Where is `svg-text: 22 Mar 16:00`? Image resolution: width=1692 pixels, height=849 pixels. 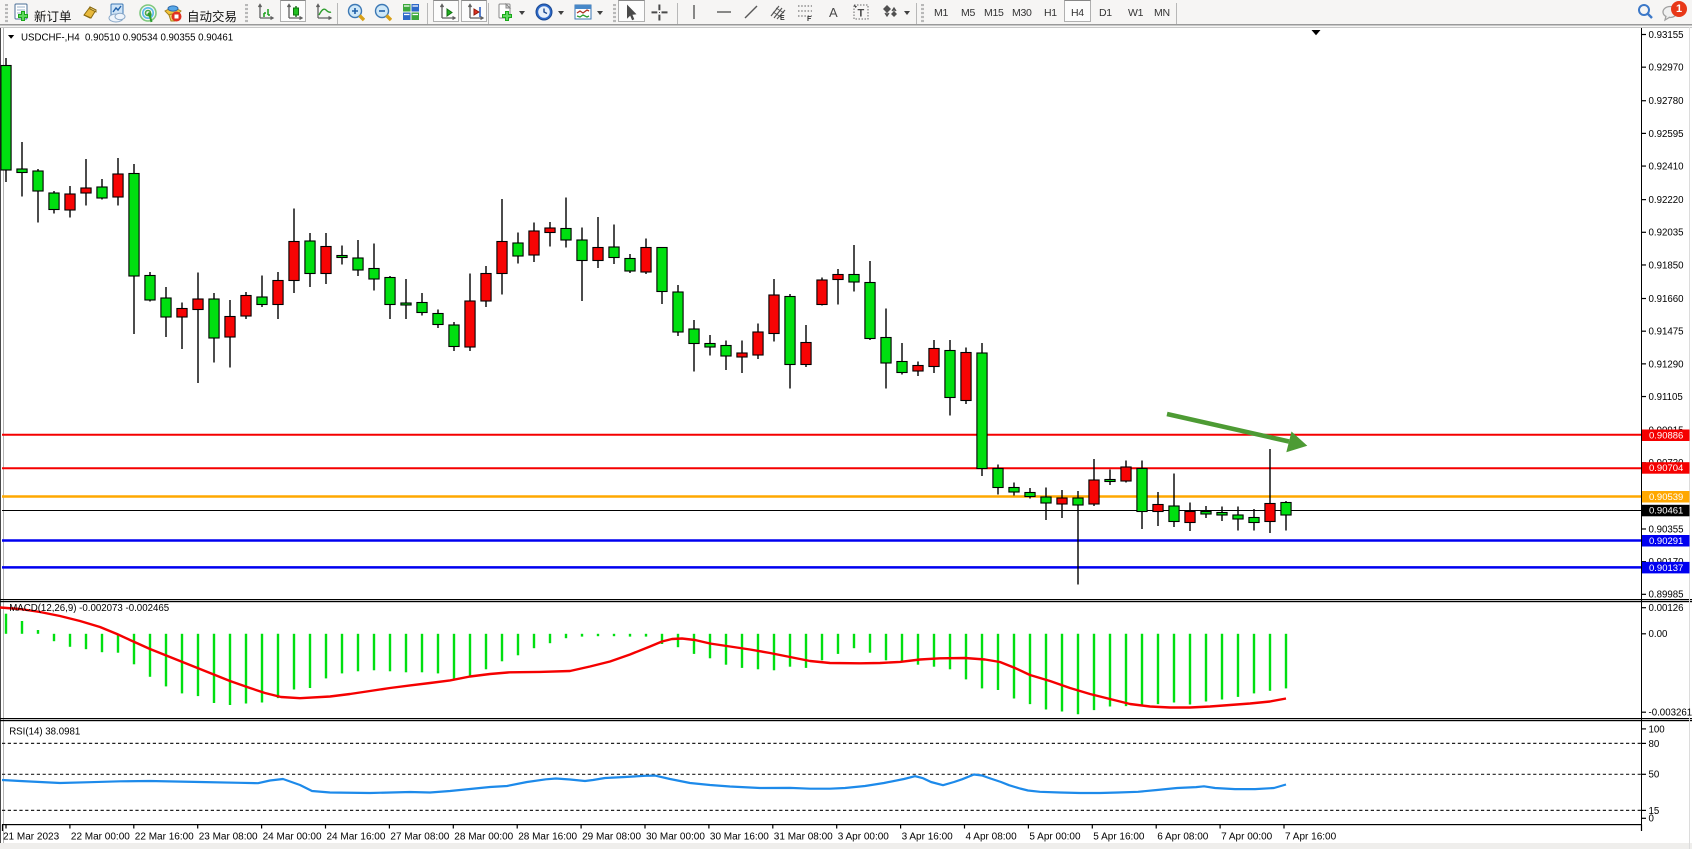
svg-text: 22 Mar 16:00 is located at coordinates (164, 837).